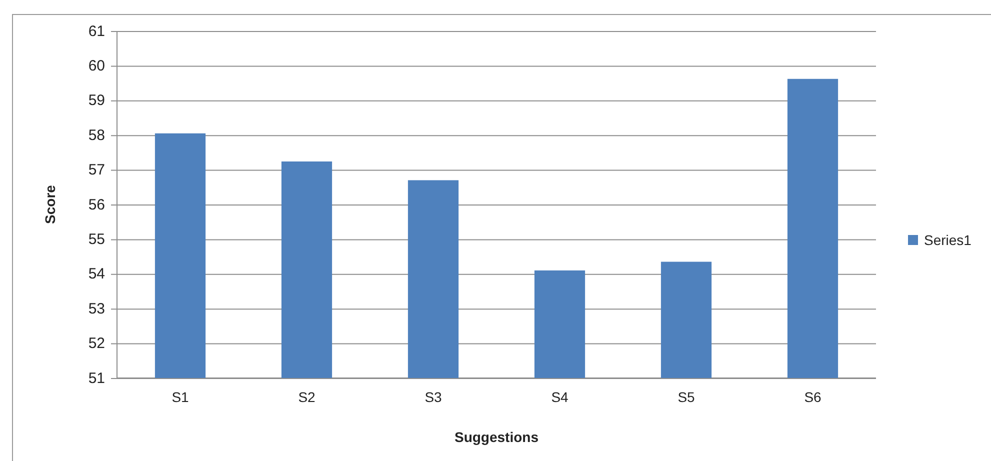 This screenshot has width=991, height=461. Describe the element at coordinates (433, 396) in the screenshot. I see `x-tick-label: S3` at that location.